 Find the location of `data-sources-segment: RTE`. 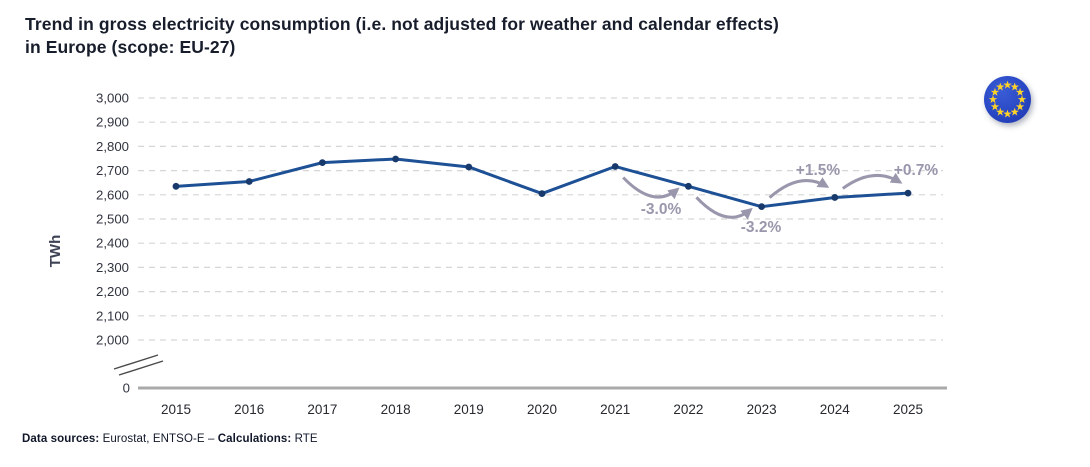

data-sources-segment: RTE is located at coordinates (304, 439).